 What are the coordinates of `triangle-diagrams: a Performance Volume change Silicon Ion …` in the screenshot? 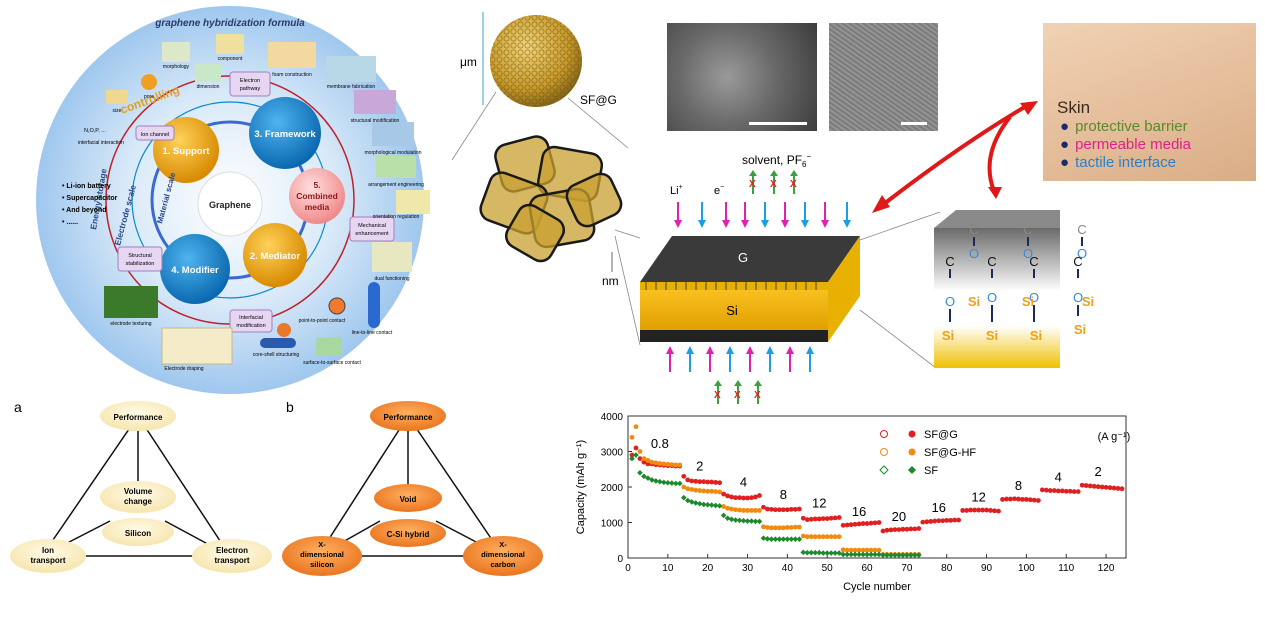 It's located at (276, 487).